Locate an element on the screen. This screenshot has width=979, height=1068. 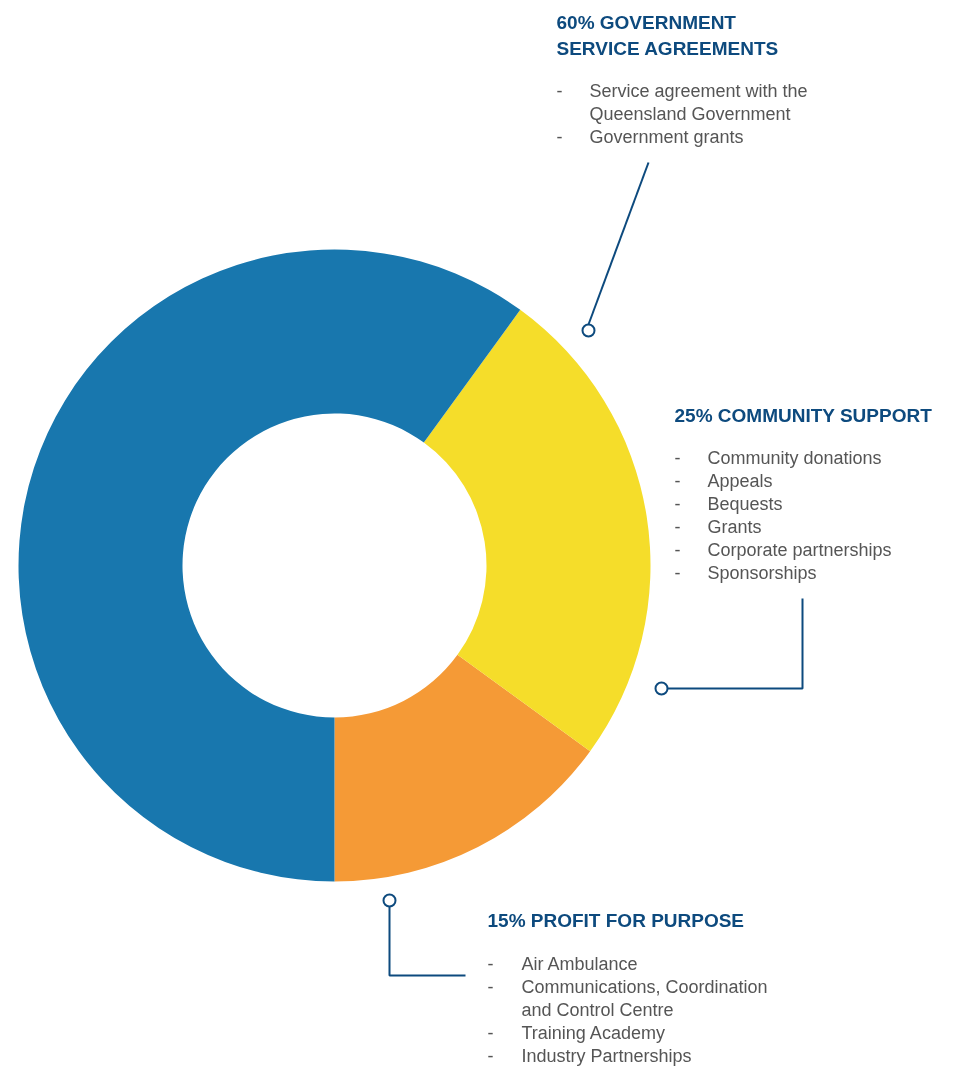
text: - Service agreement with the is located at coordinates (682, 90).